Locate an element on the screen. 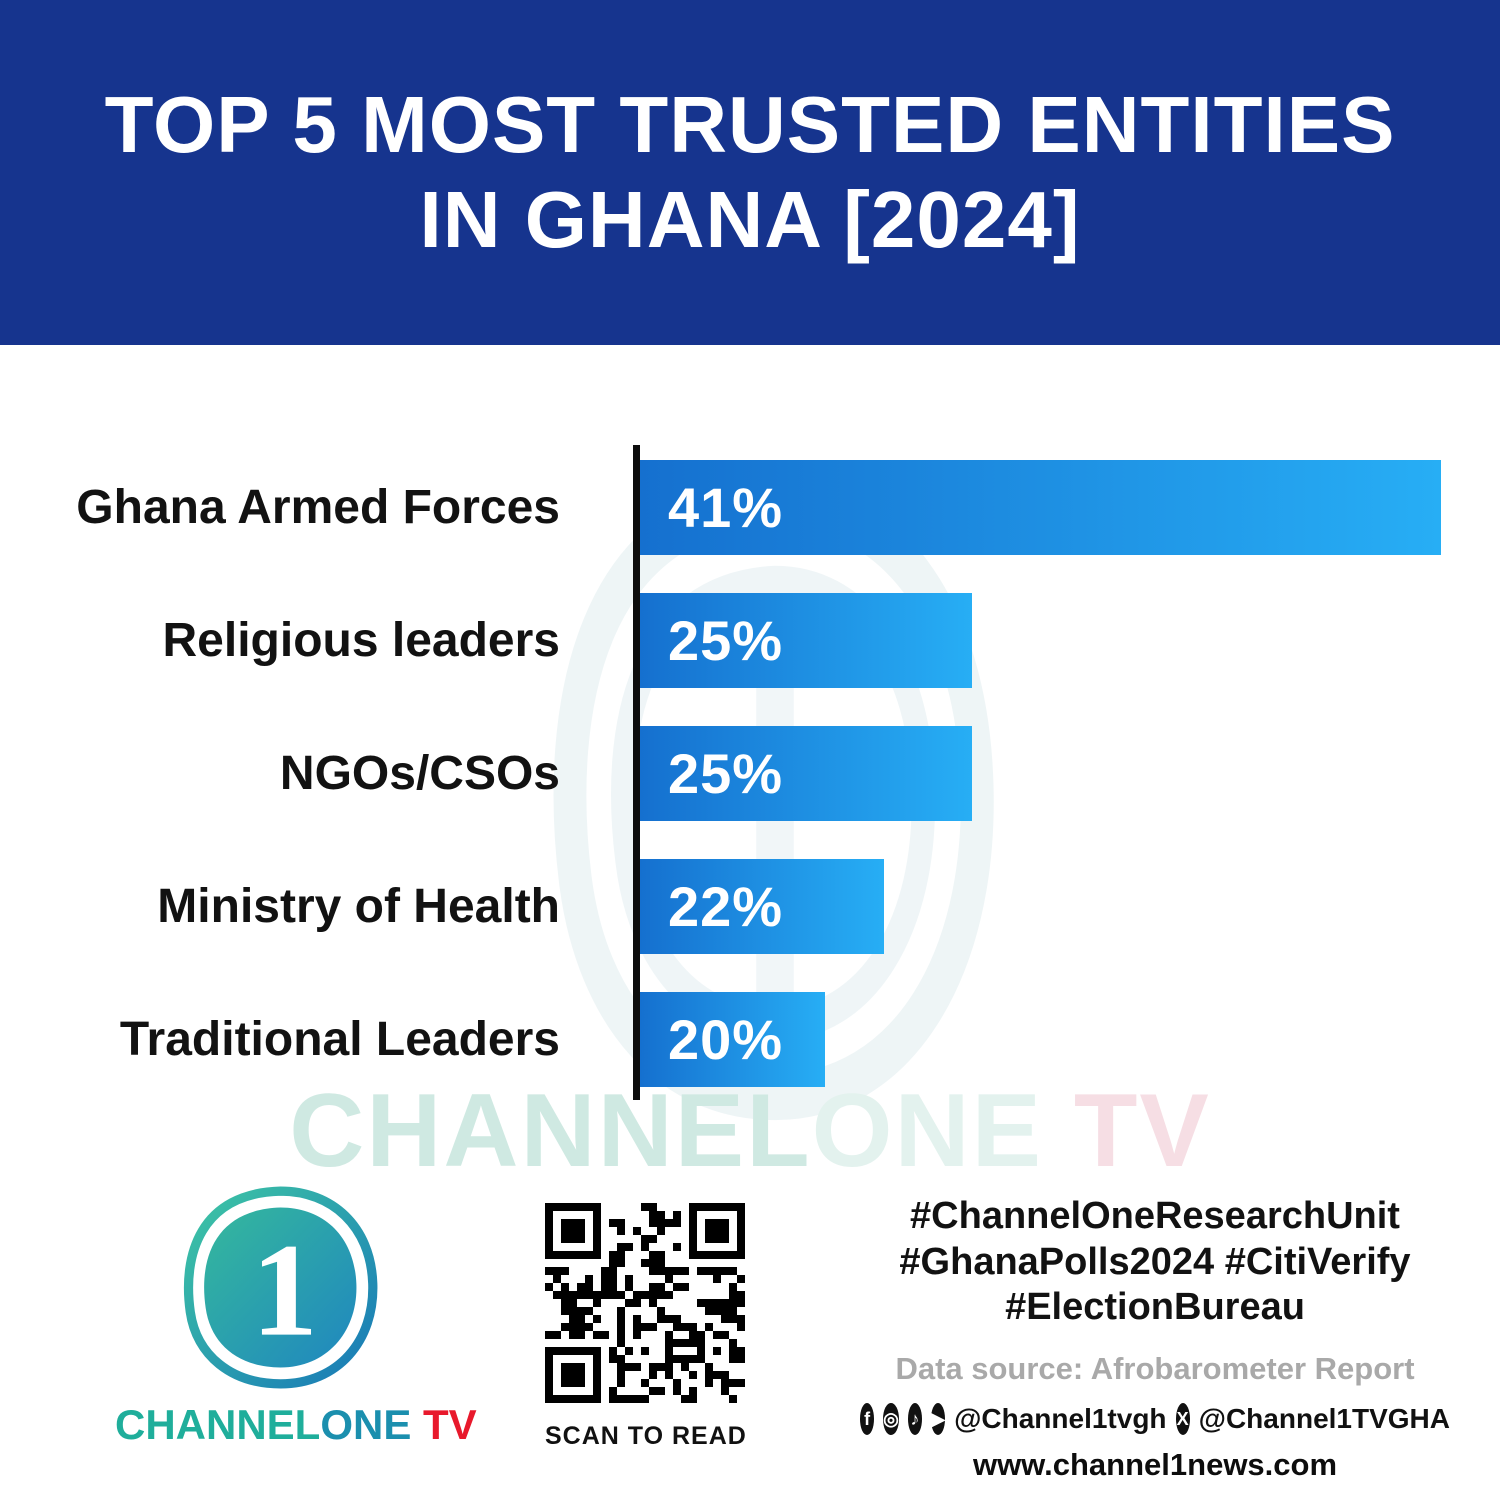 The height and width of the screenshot is (1500, 1500). title-line-2: IN GHANA [2024] is located at coordinates (750, 219).